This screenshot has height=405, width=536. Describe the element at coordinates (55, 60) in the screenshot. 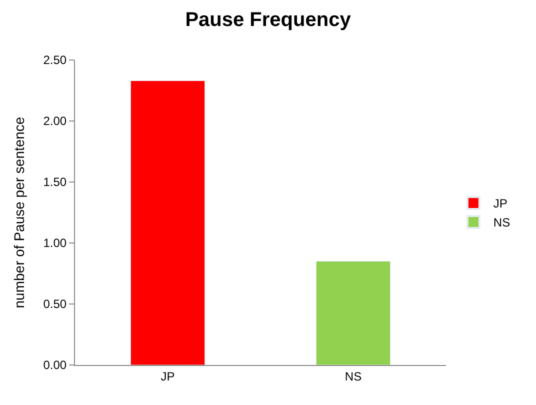

I see `y-tick-label: 2.50` at that location.